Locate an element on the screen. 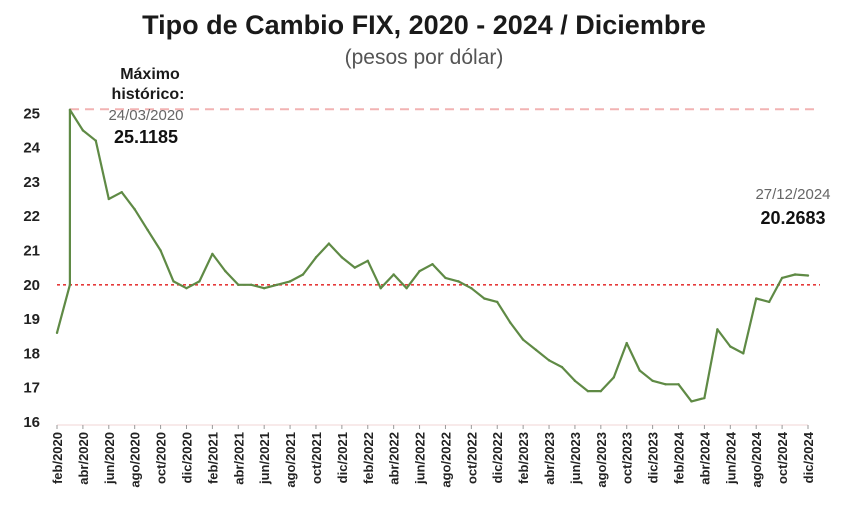 The width and height of the screenshot is (848, 509). x-tick-label: feb/2023 is located at coordinates (523, 458).